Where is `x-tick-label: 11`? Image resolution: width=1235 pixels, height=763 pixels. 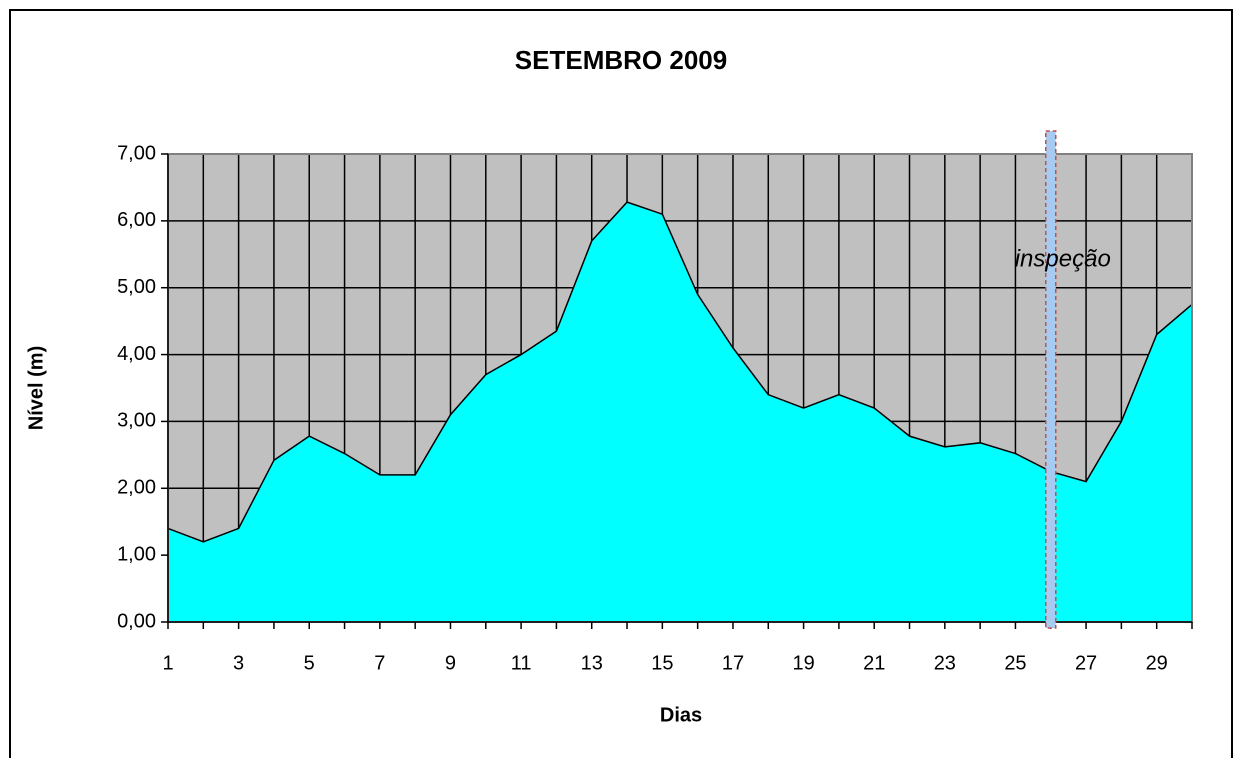 x-tick-label: 11 is located at coordinates (521, 663).